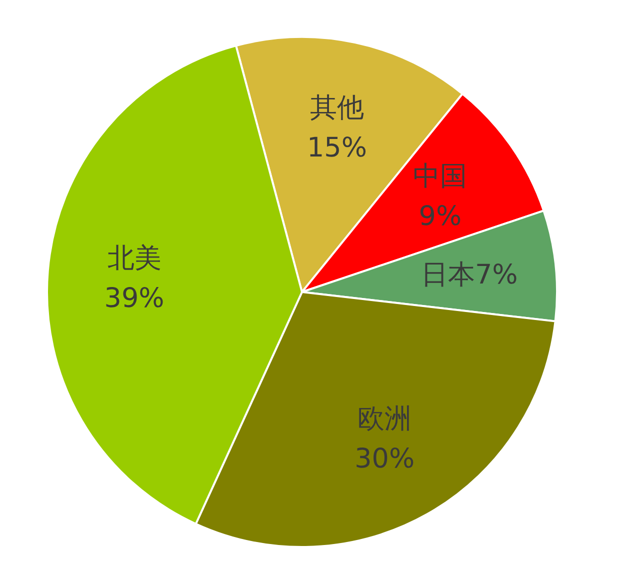 The height and width of the screenshot is (572, 619). Describe the element at coordinates (336, 147) in the screenshot. I see `data-label: 15%` at that location.